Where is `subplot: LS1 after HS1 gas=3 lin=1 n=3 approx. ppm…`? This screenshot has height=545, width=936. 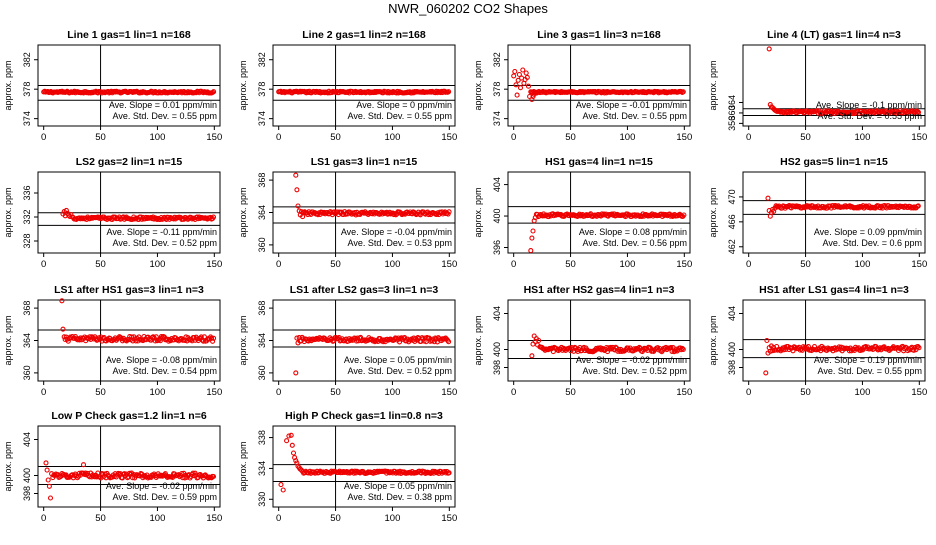
subplot: LS1 after HS1 gas=3 lin=1 n=3 approx. ppm… is located at coordinates (112, 341).